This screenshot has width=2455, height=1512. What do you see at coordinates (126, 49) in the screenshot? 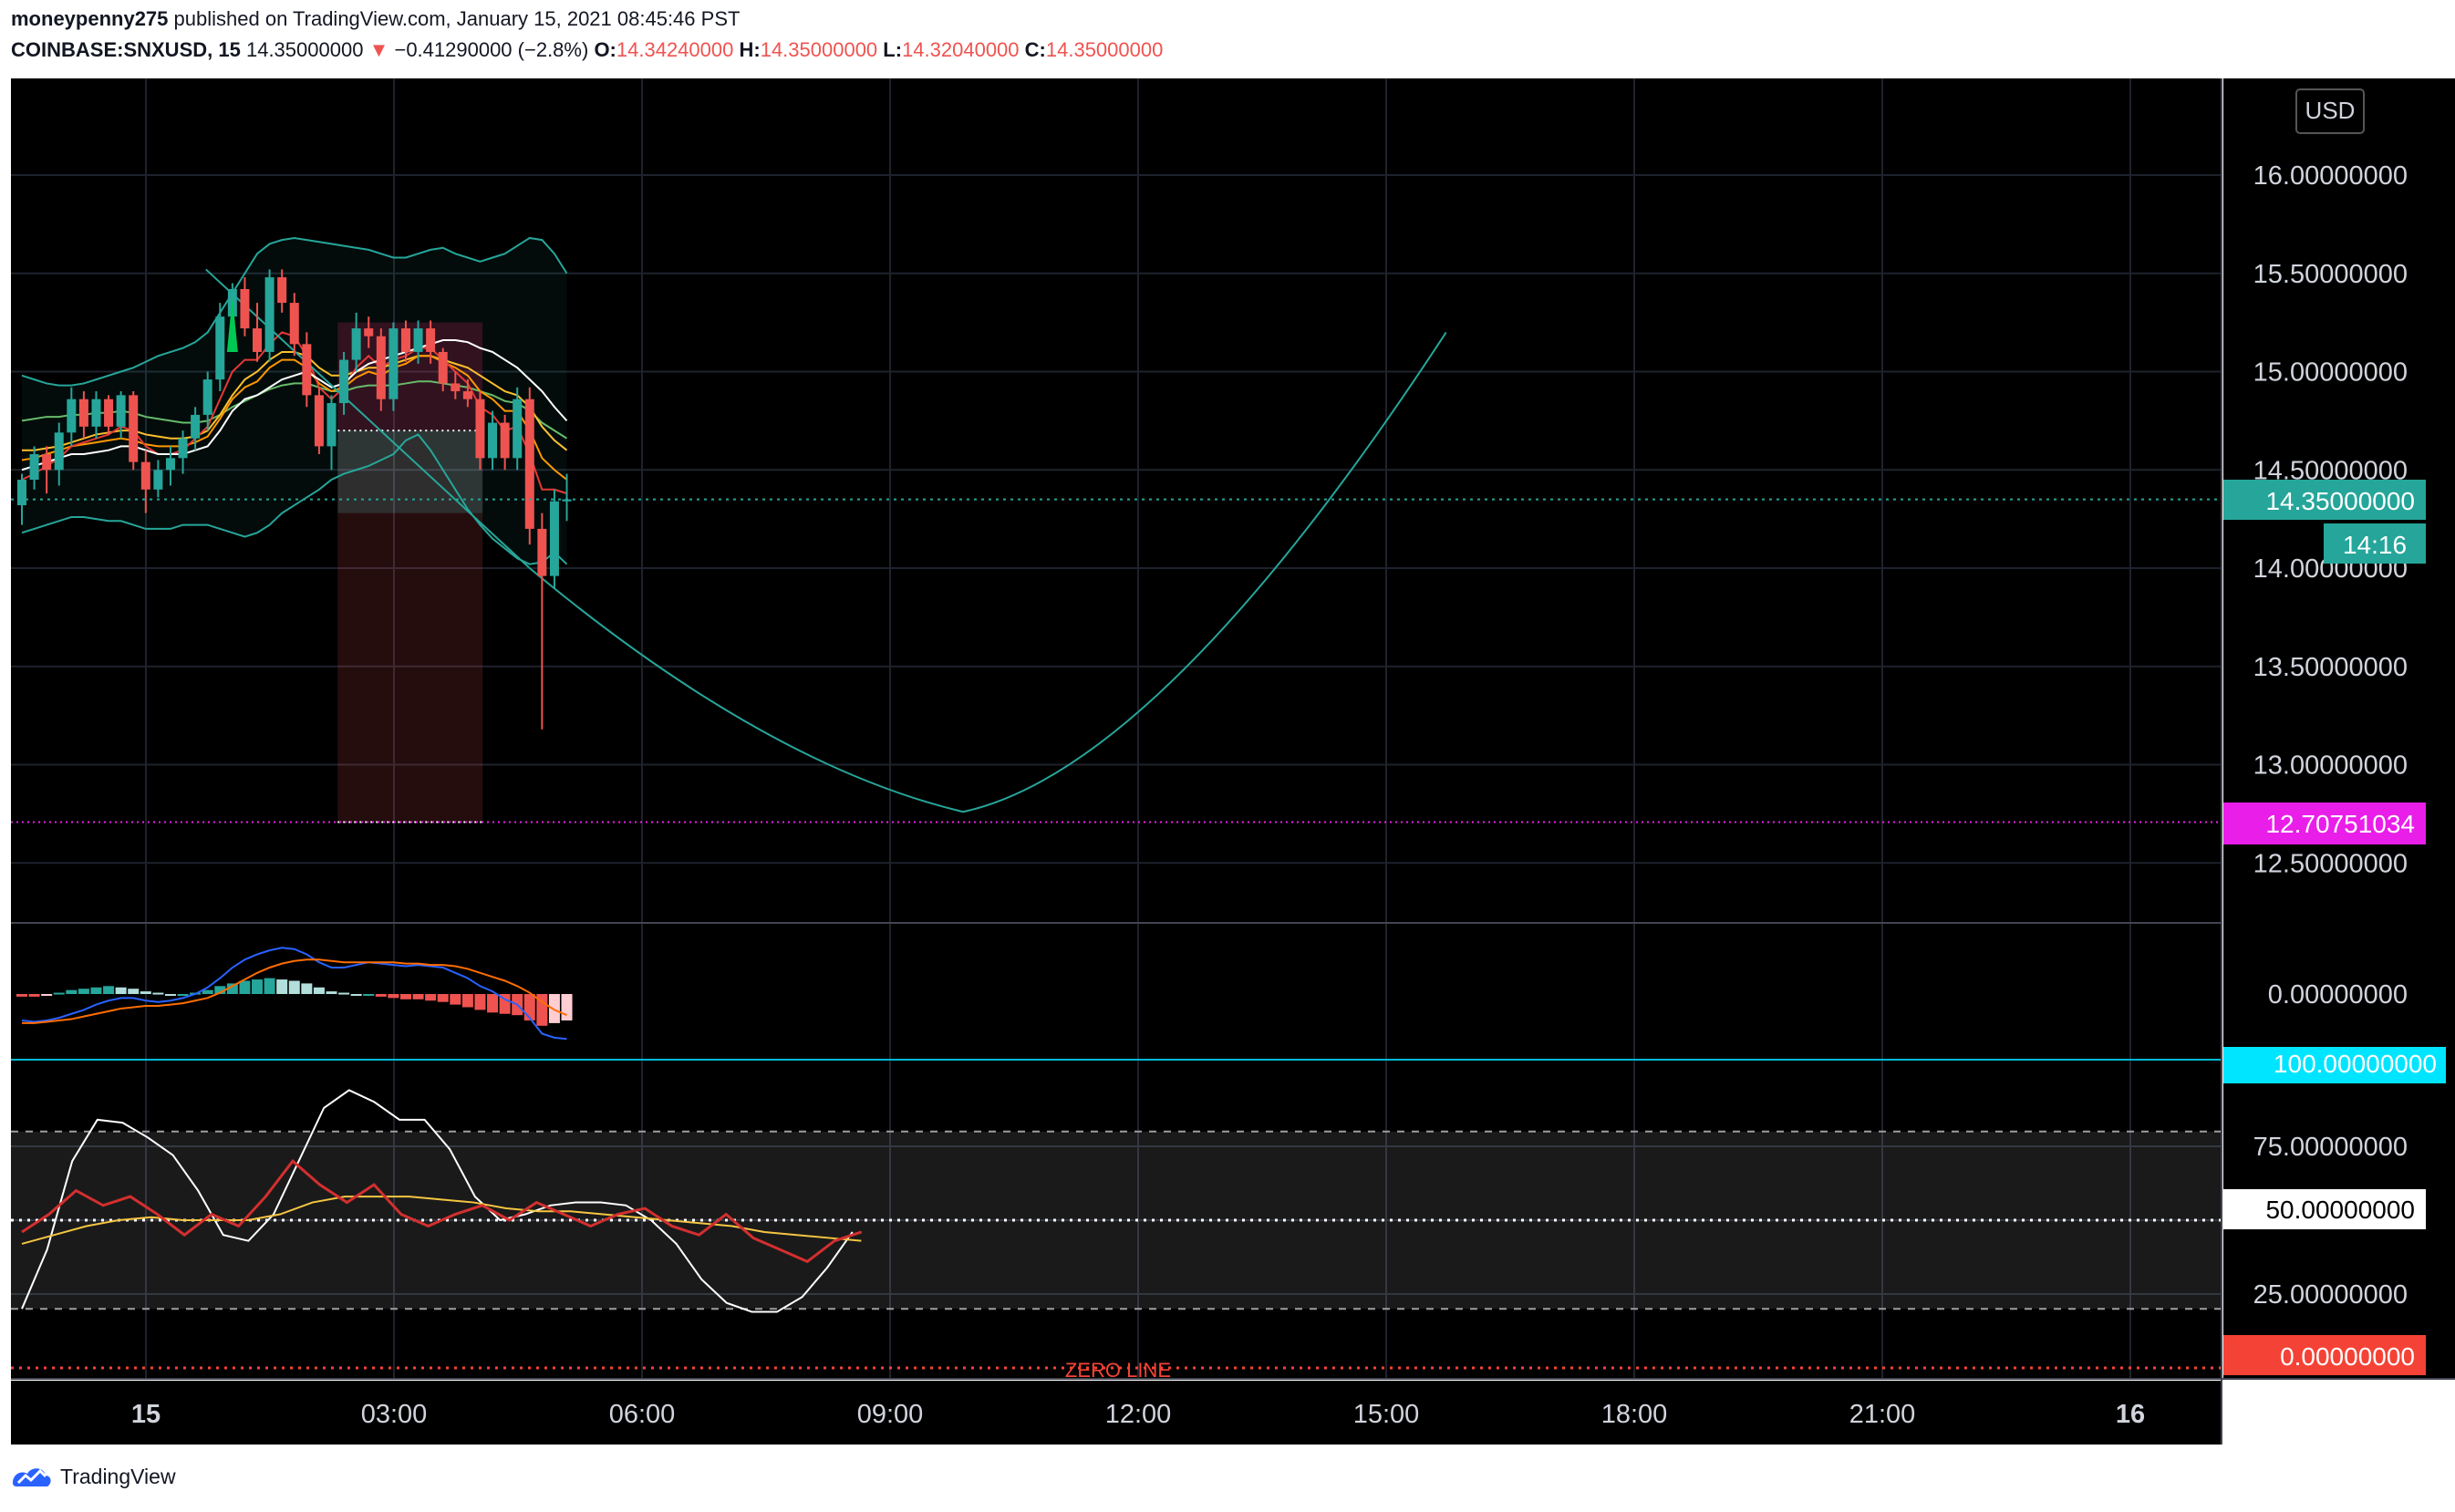
I see `symbol-label: COINBASE:SNXUSD, 15` at bounding box center [126, 49].